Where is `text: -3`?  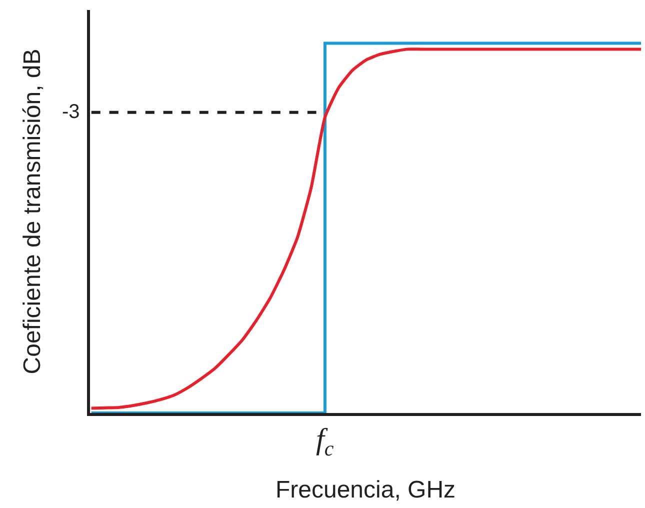 text: -3 is located at coordinates (71, 112).